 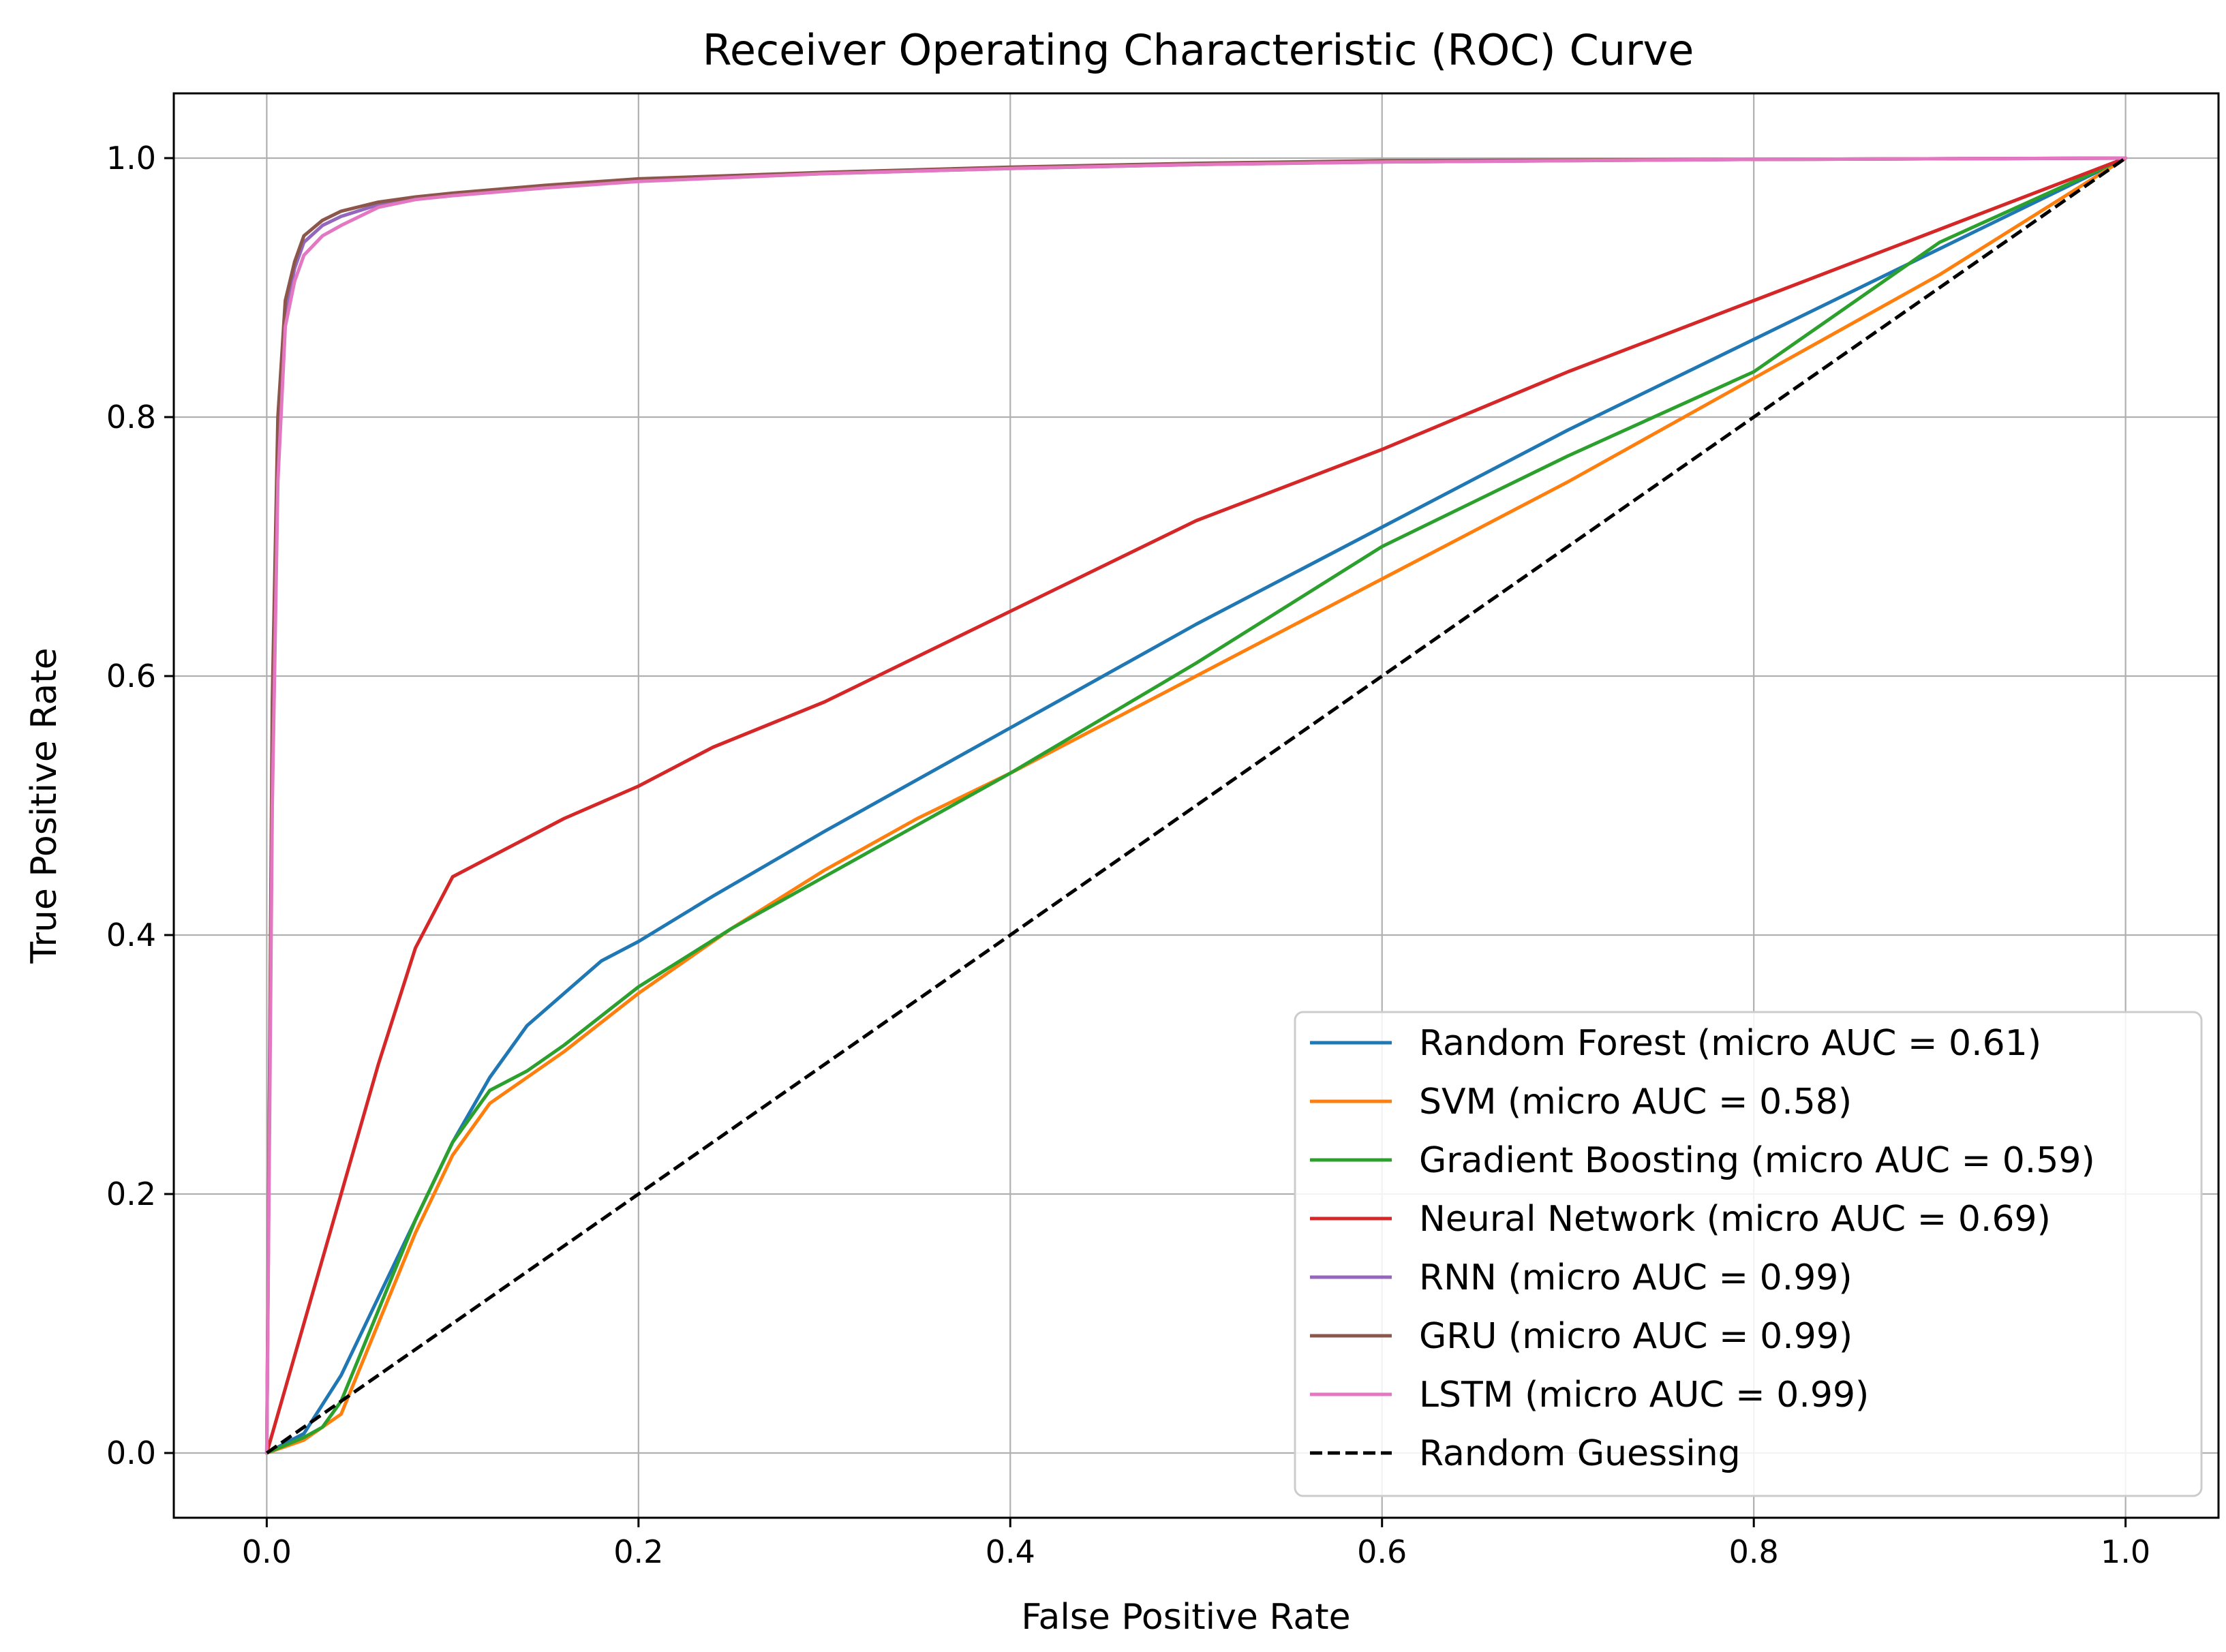 What do you see at coordinates (1644, 1395) in the screenshot?
I see `legend-label-lstm: LSTM (micro AUC = 0.99)` at bounding box center [1644, 1395].